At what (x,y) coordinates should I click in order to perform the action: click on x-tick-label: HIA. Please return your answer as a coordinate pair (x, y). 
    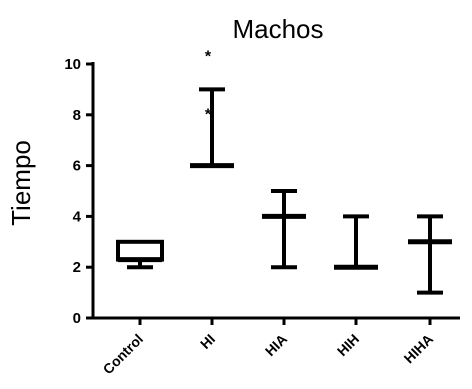
    Looking at the image, I should click on (276, 345).